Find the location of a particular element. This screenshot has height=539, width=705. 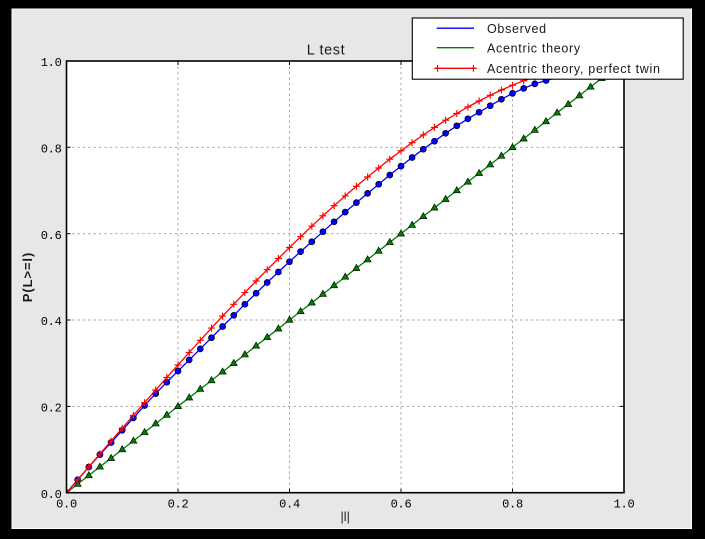

svg-text: Observed is located at coordinates (517, 29).